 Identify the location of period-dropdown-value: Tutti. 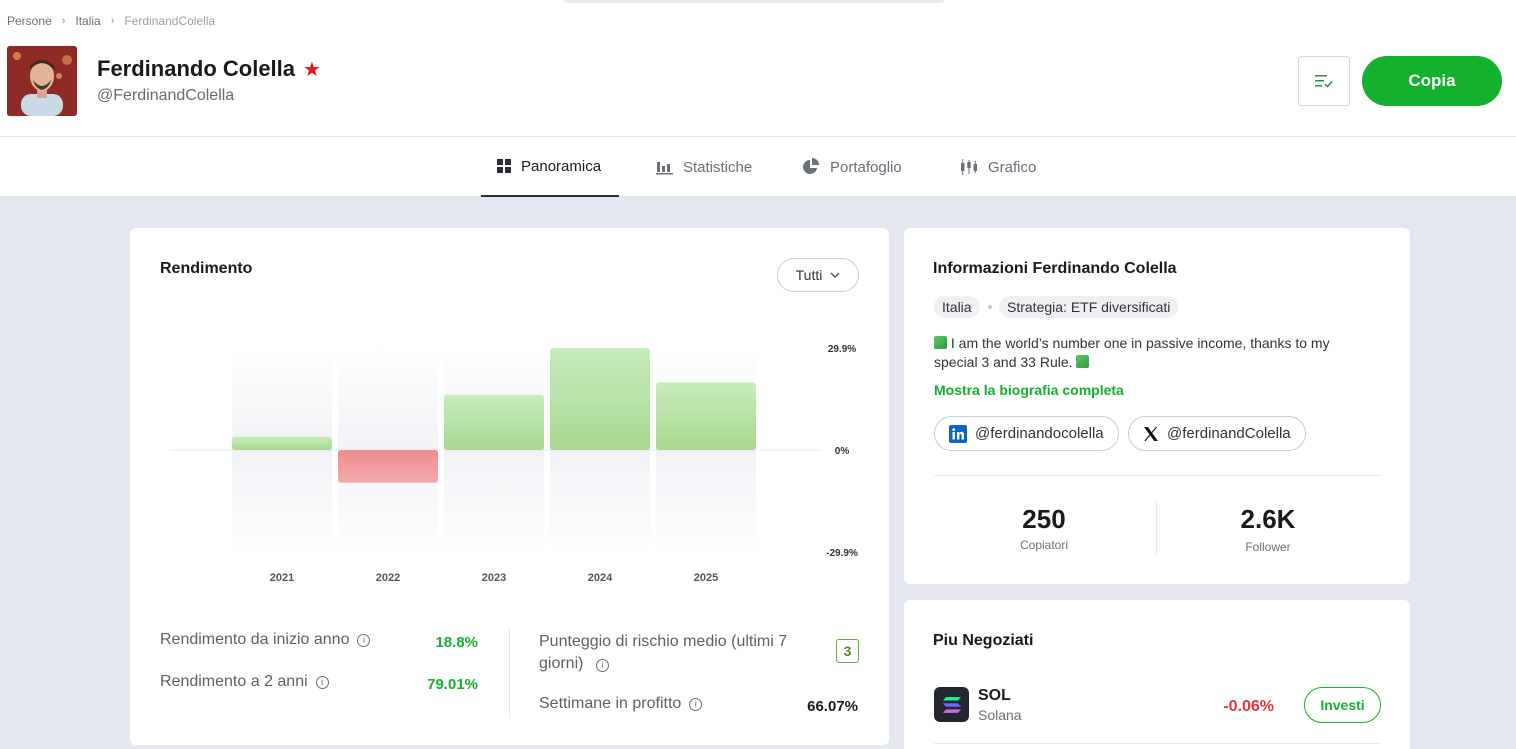
(809, 275).